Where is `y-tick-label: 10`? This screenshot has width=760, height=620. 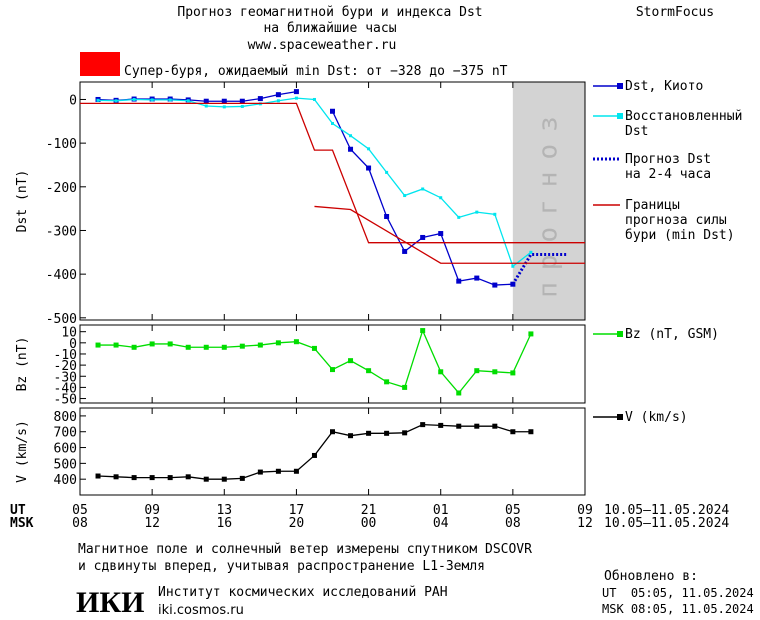 y-tick-label: 10 is located at coordinates (69, 333).